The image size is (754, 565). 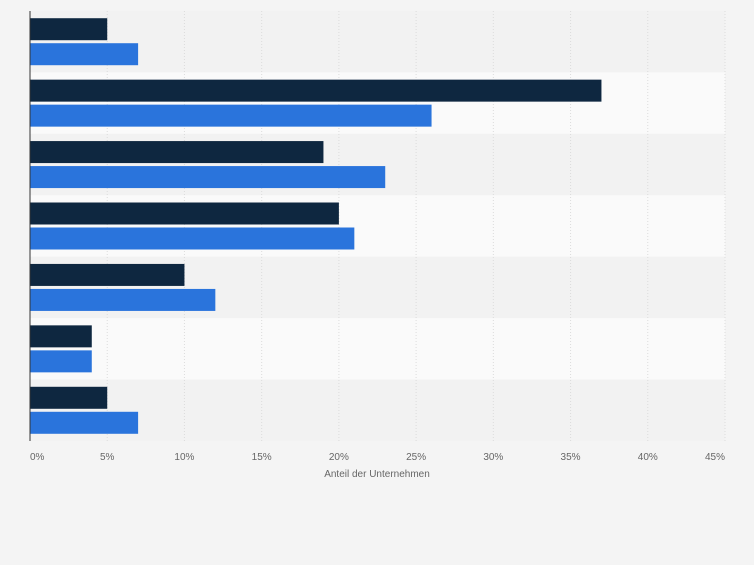 What do you see at coordinates (377, 457) in the screenshot?
I see `x-tick-labels: 0% 5% 10% 15% 20% 25% 30% 35% 40% 45%` at bounding box center [377, 457].